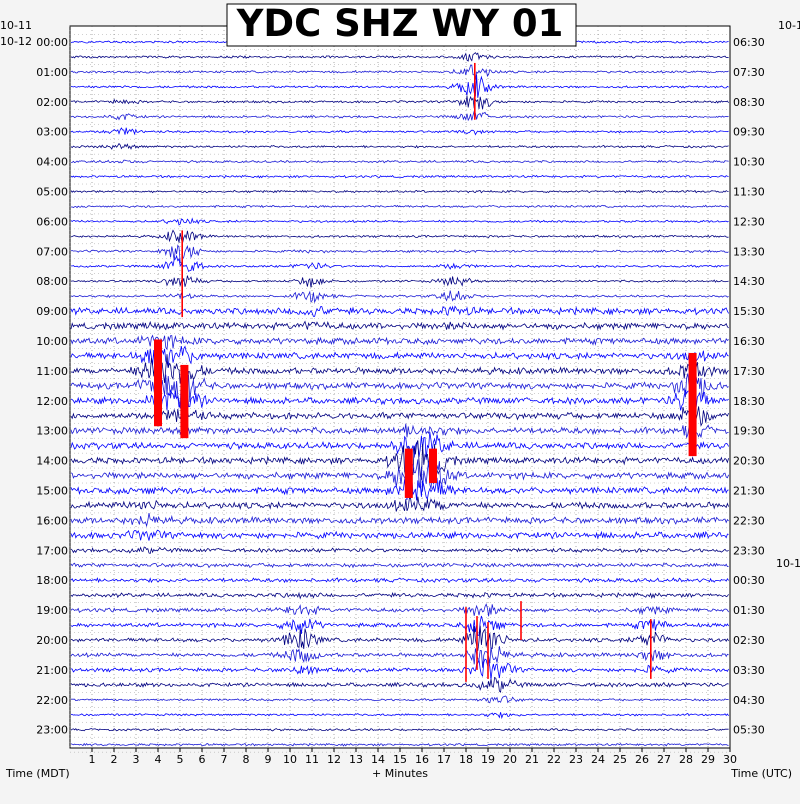  I want to click on x-tick-label: 4, so click(158, 759).